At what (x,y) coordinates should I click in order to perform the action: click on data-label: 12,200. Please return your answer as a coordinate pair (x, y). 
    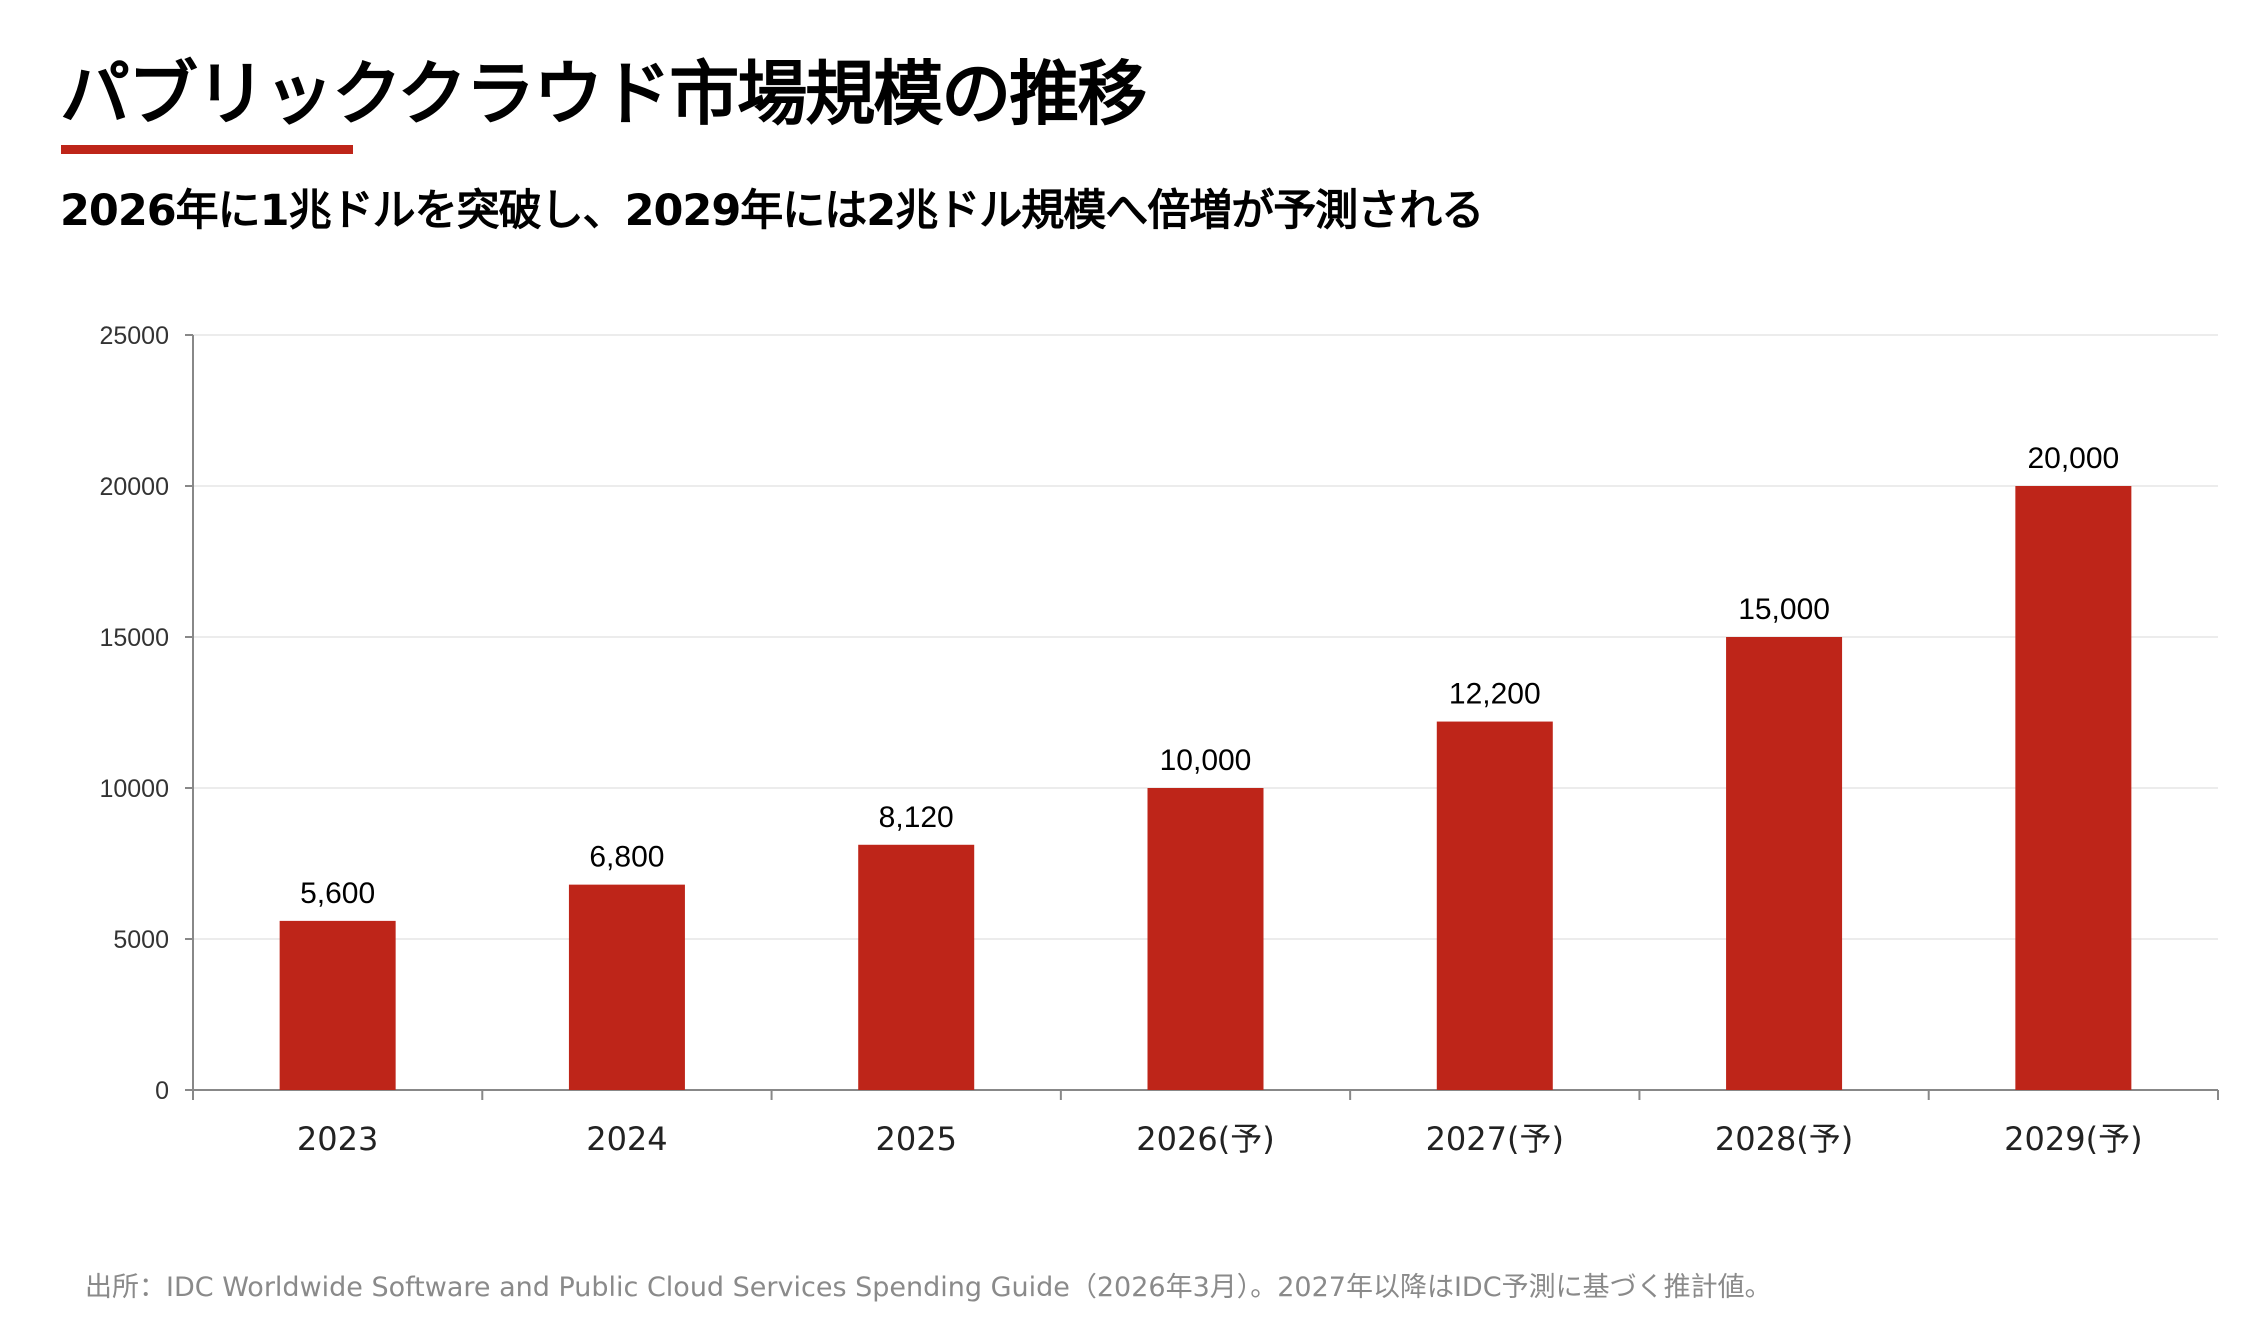
    Looking at the image, I should click on (1495, 694).